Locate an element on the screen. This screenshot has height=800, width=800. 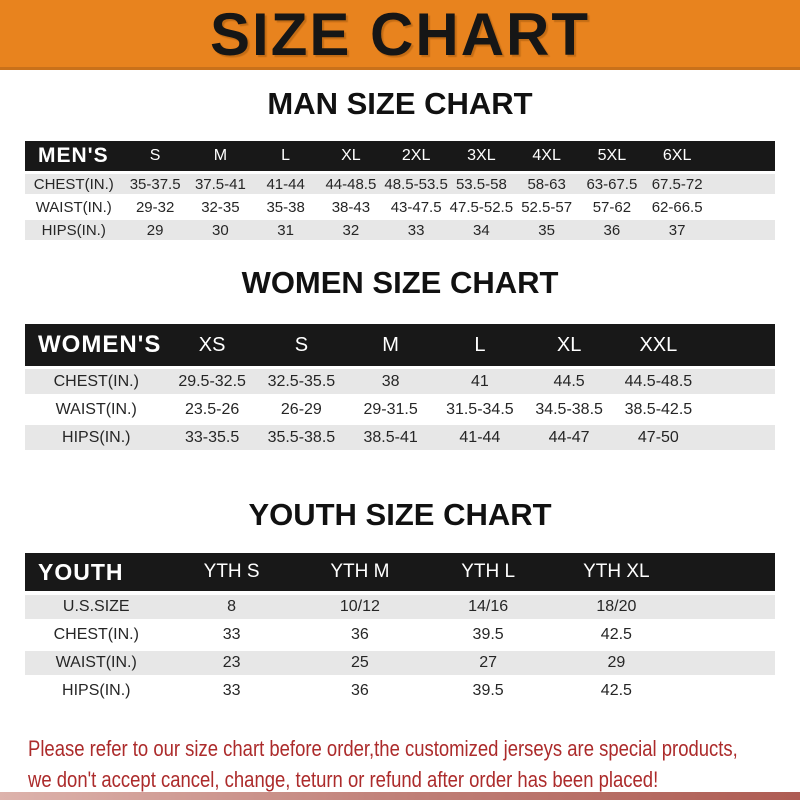
youth-size-header: YTH S is located at coordinates (231, 572).